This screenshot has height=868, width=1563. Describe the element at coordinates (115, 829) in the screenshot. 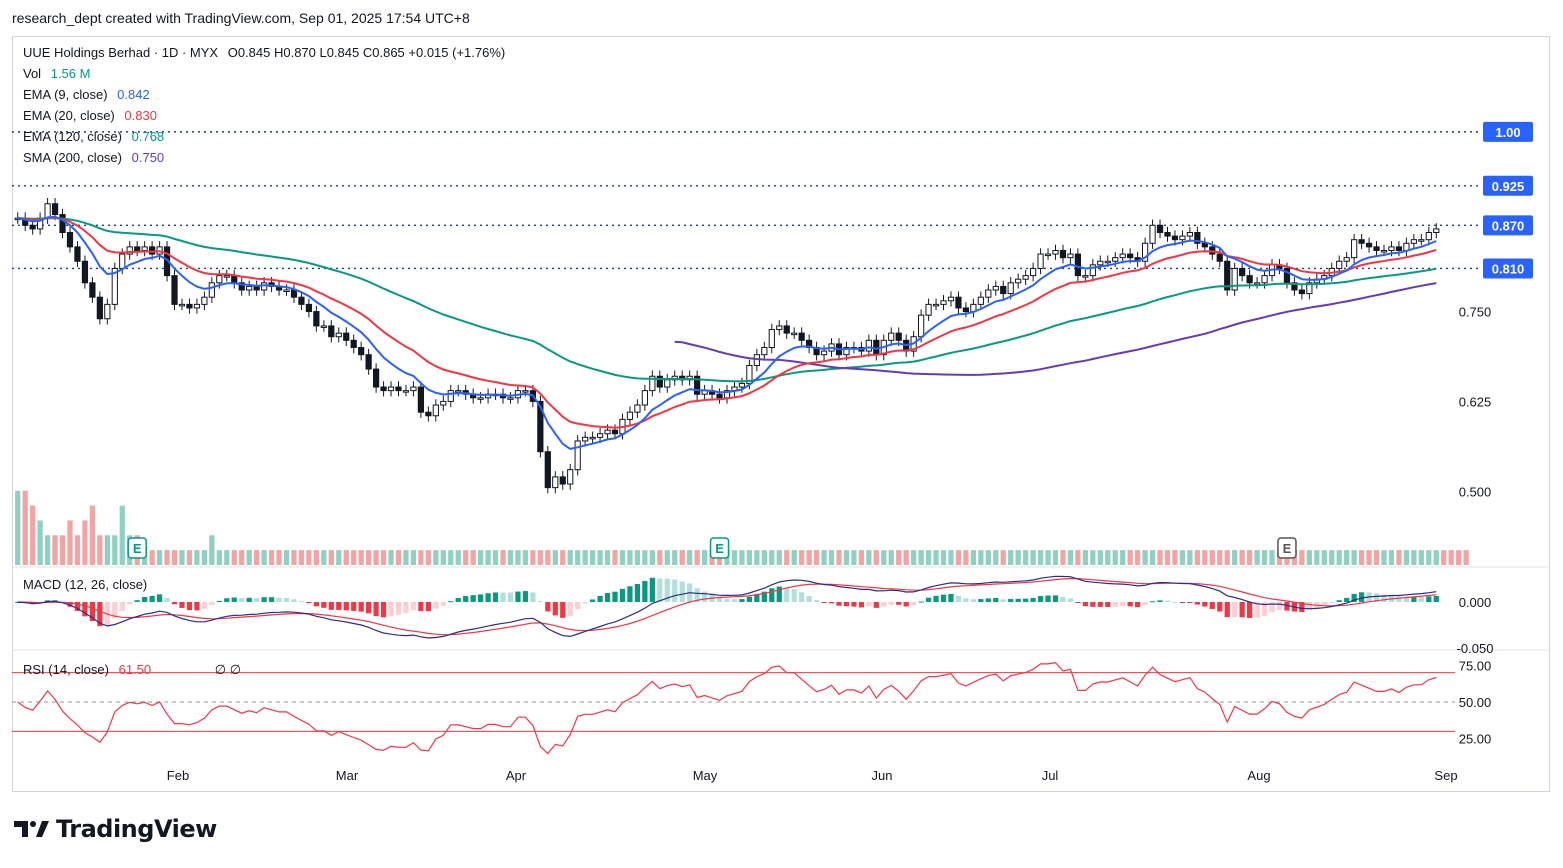

I see `tradingview-logo: TradingView` at that location.